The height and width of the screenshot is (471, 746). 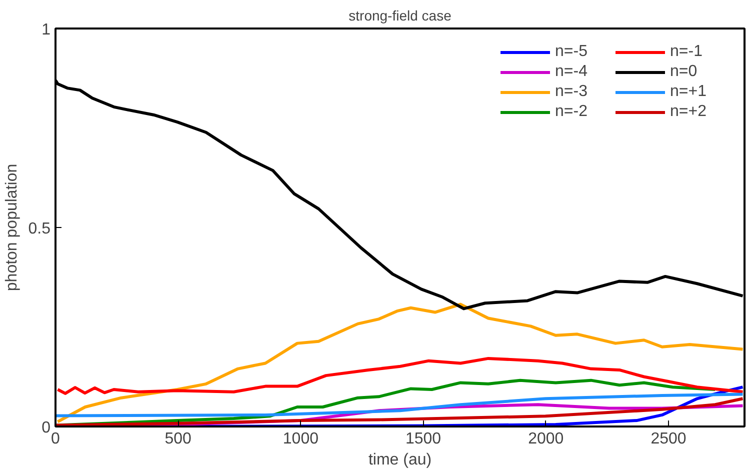 What do you see at coordinates (46, 30) in the screenshot?
I see `y-tick-label: 1` at bounding box center [46, 30].